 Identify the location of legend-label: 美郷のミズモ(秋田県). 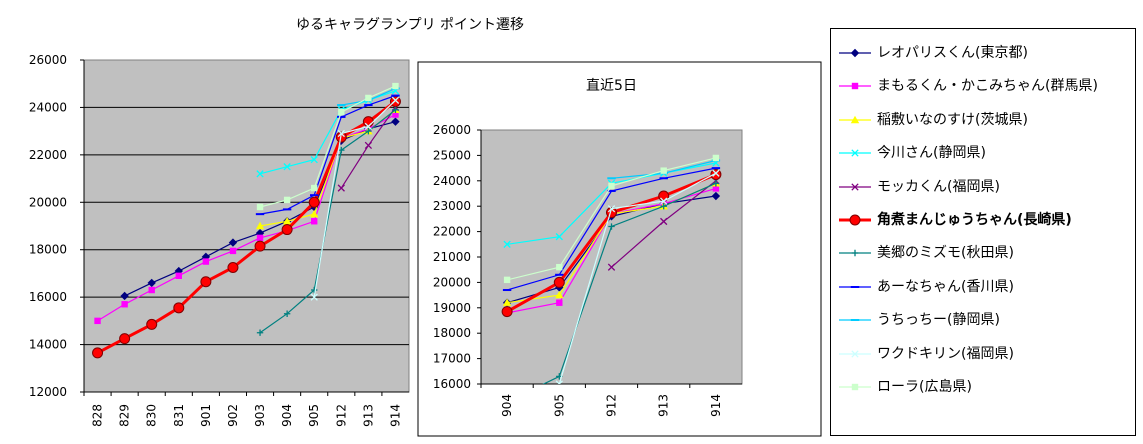
(945, 253).